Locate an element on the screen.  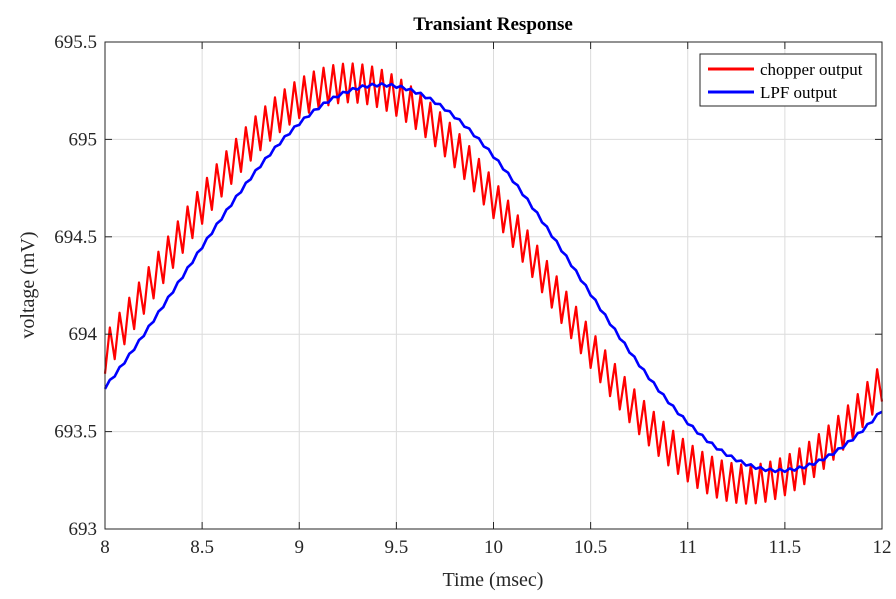
y-tick-label: 695 is located at coordinates (83, 139).